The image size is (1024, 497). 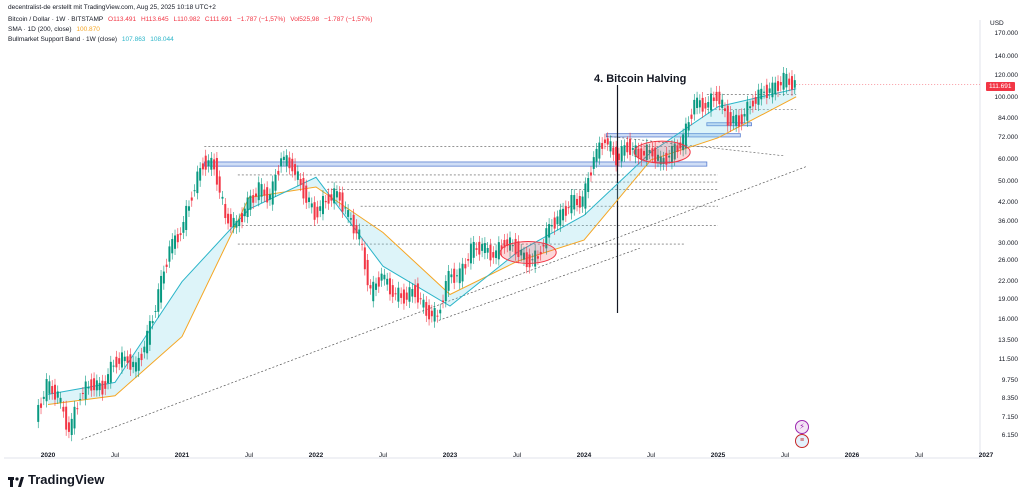 What do you see at coordinates (40, 29) in the screenshot?
I see `sma-label: SMA · 1D (200, close)` at bounding box center [40, 29].